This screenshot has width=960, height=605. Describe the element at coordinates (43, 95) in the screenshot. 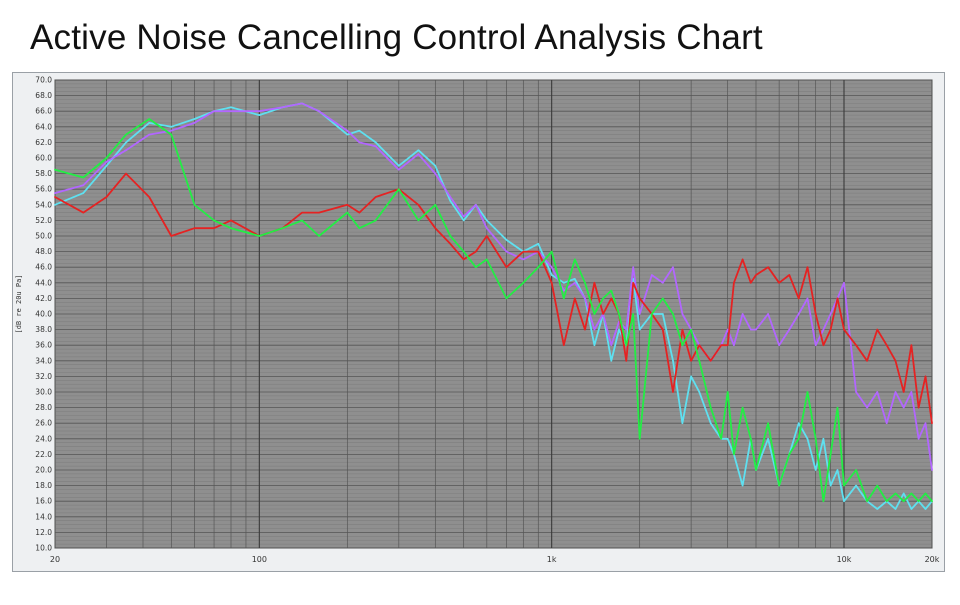

I see `y-tick-label: 68.0` at that location.